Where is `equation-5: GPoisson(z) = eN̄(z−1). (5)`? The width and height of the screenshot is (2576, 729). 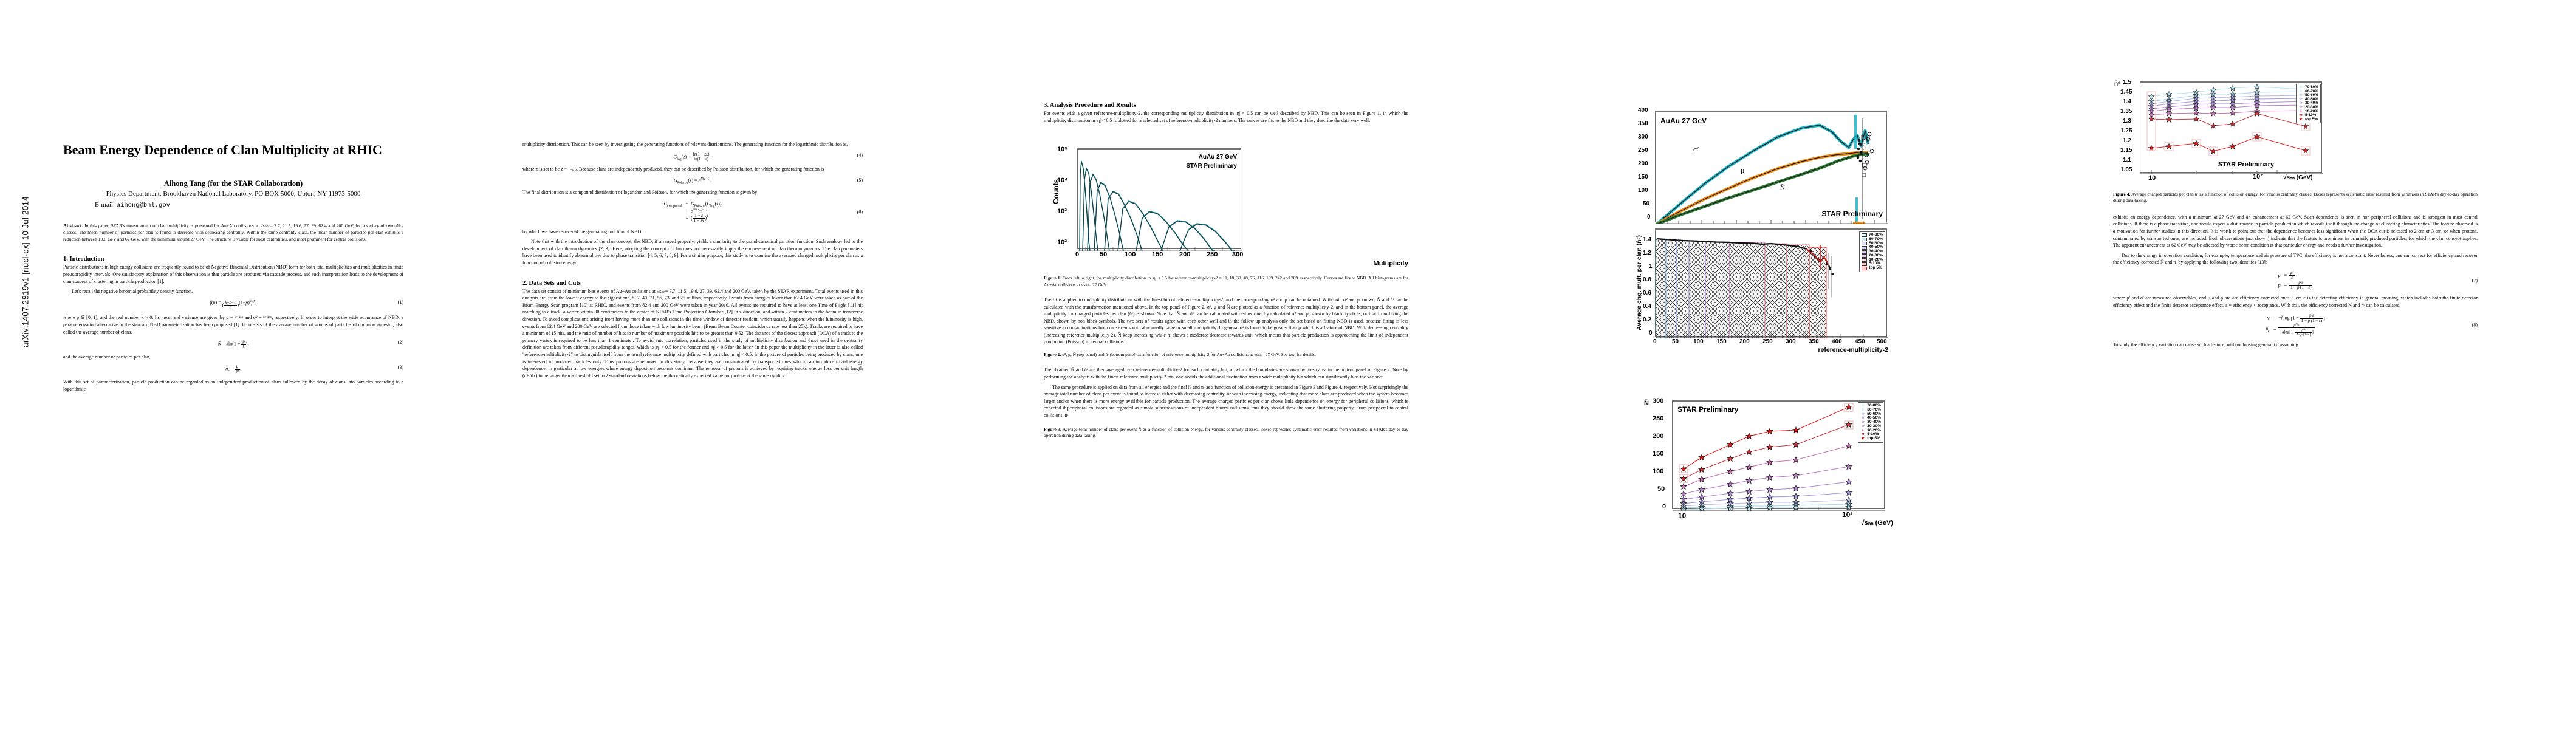 equation-5: GPoisson(z) = eN̄(z−1). (5) is located at coordinates (768, 181).